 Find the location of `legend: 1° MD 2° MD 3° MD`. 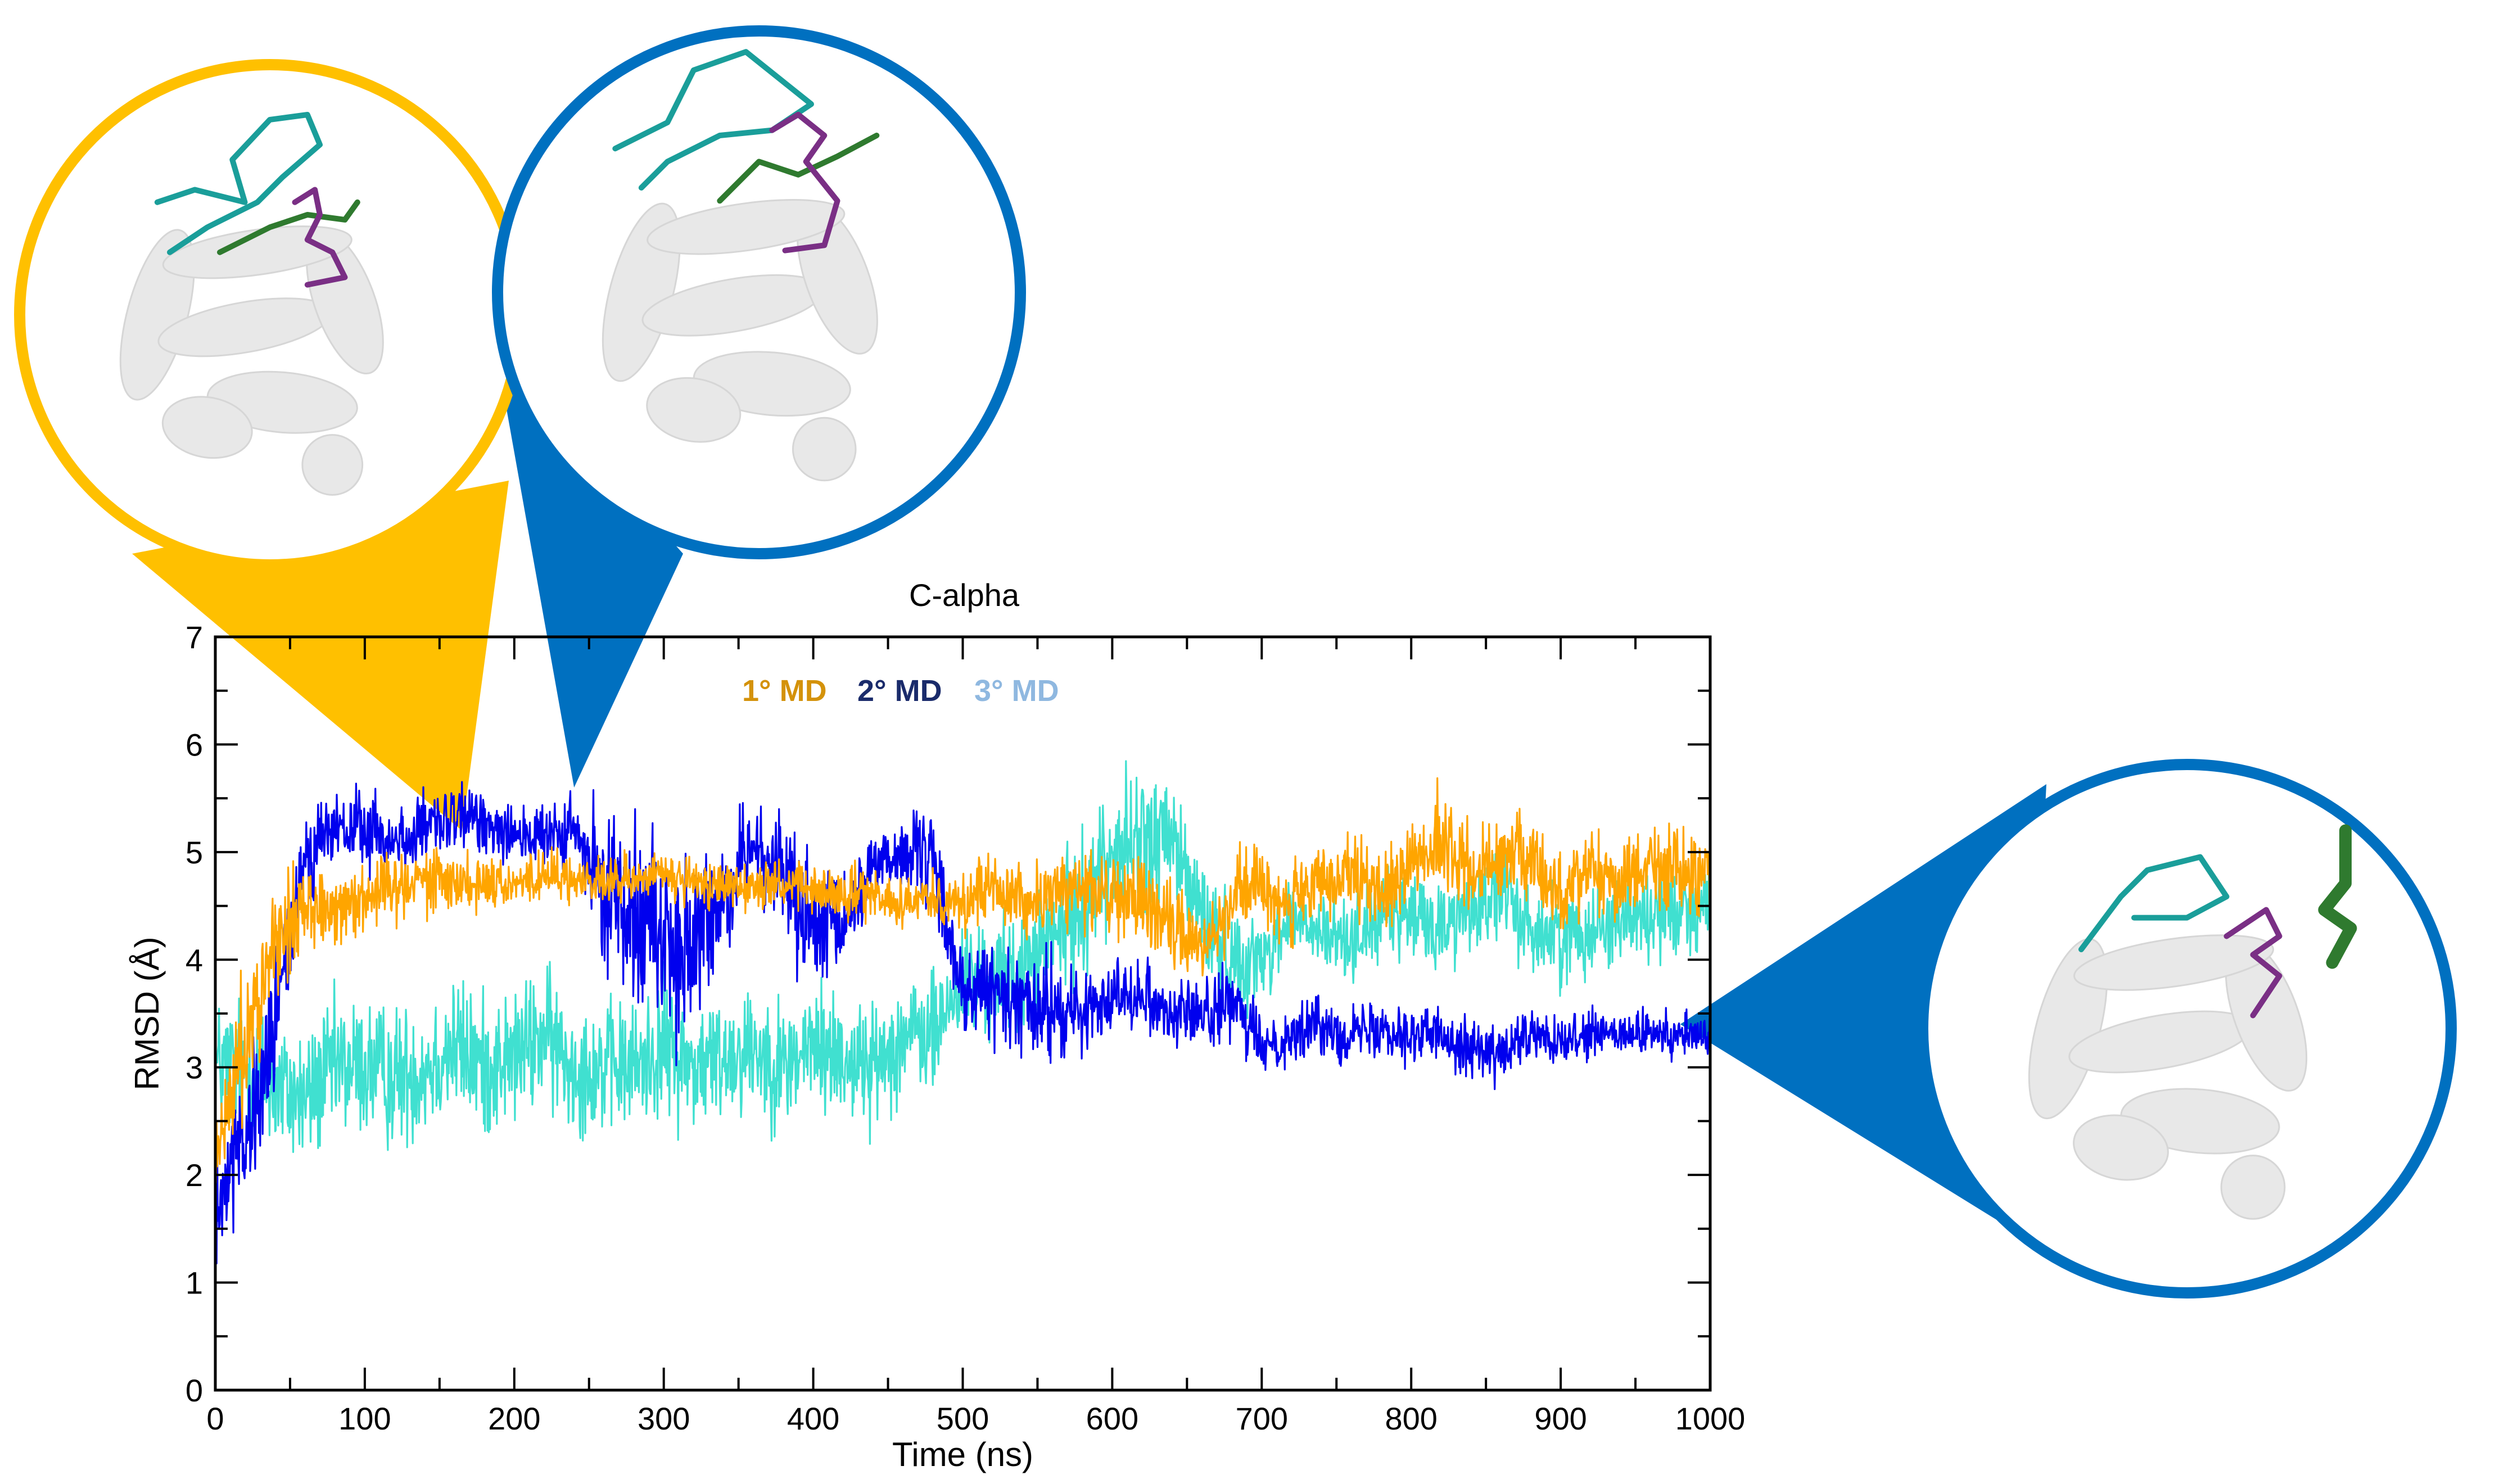

legend: 1° MD 2° MD 3° MD is located at coordinates (900, 691).